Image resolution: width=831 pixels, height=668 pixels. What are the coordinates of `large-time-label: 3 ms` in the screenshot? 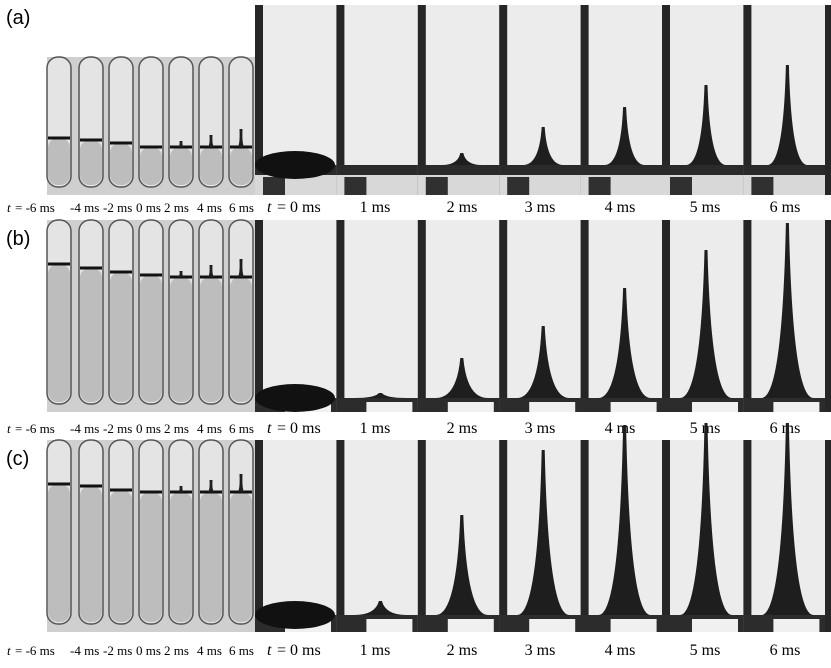 It's located at (540, 650).